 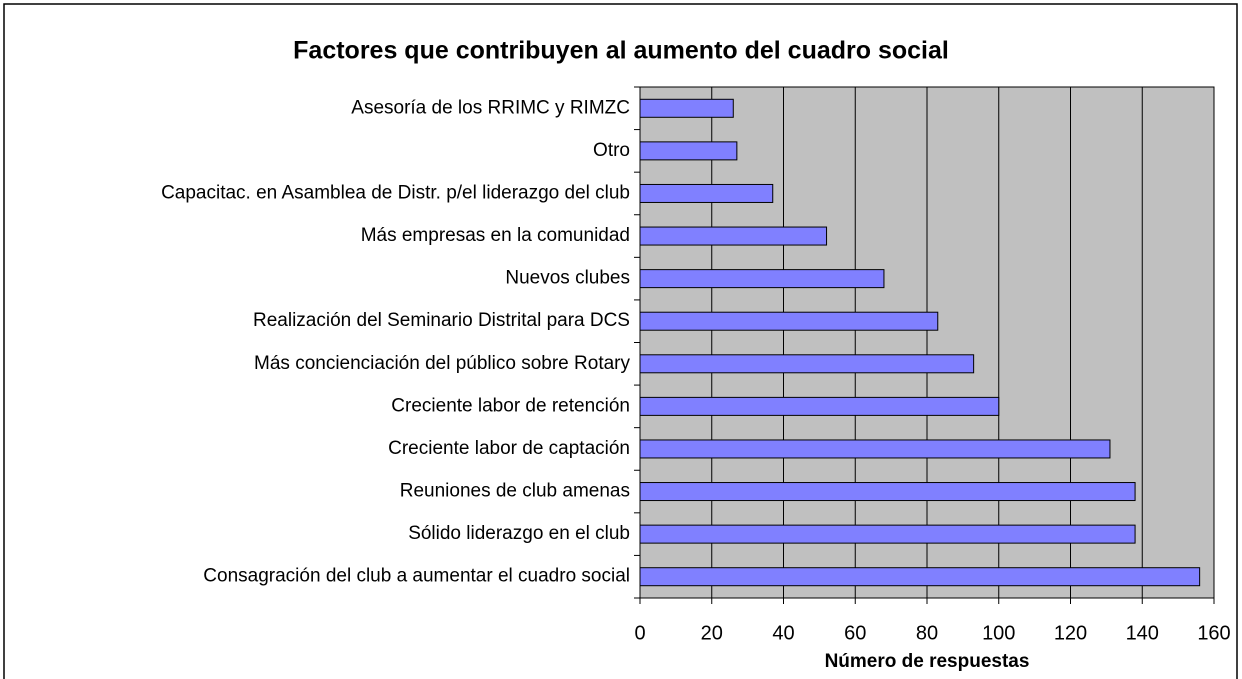 What do you see at coordinates (639, 633) in the screenshot?
I see `x-tick-label: 0` at bounding box center [639, 633].